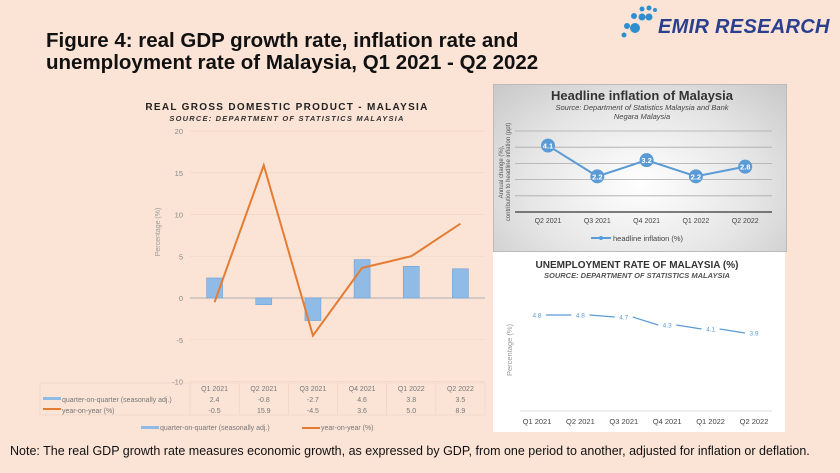 The width and height of the screenshot is (840, 473). I want to click on gdp-table-qoq-value: -2.7, so click(313, 400).